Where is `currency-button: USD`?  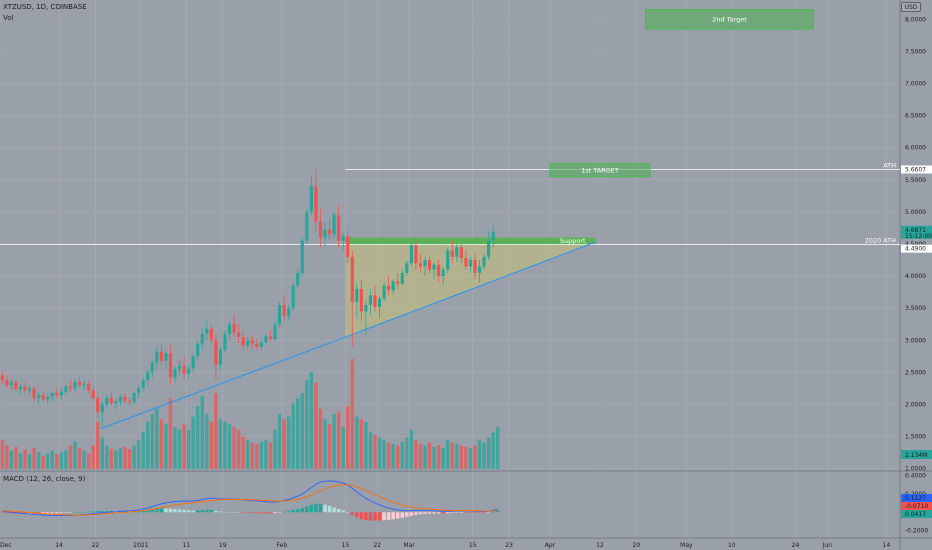 currency-button: USD is located at coordinates (911, 7).